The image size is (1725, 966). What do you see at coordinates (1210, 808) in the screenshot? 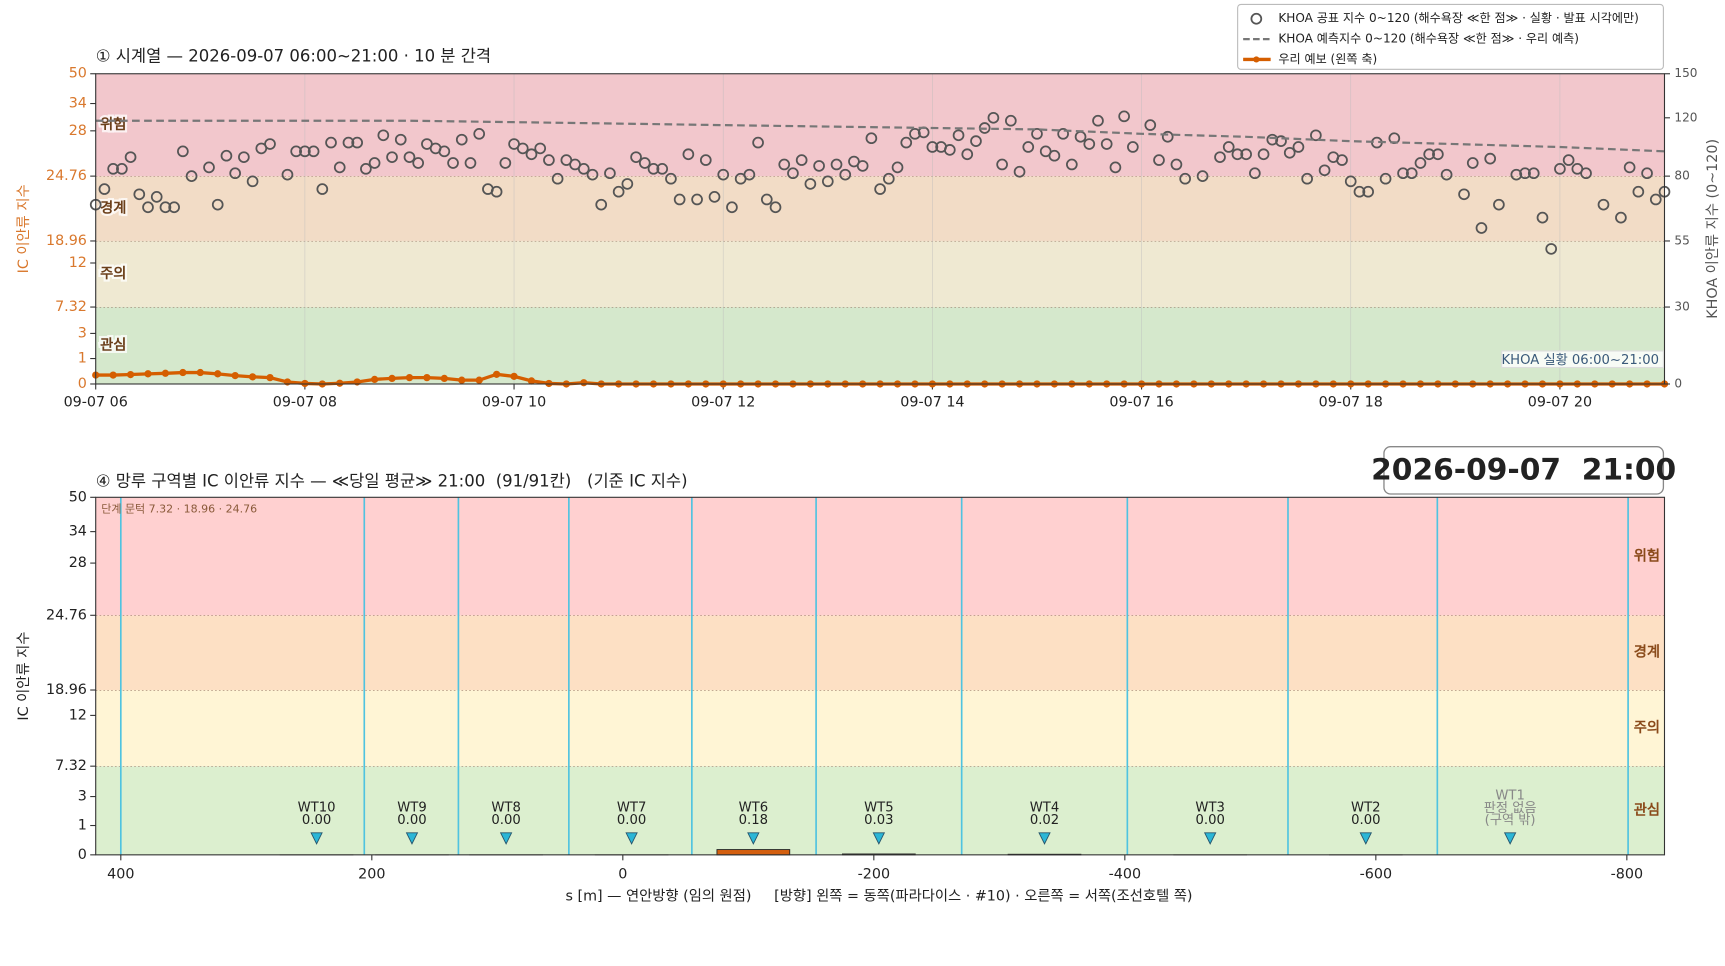
I see `zone-name: WT3` at bounding box center [1210, 808].